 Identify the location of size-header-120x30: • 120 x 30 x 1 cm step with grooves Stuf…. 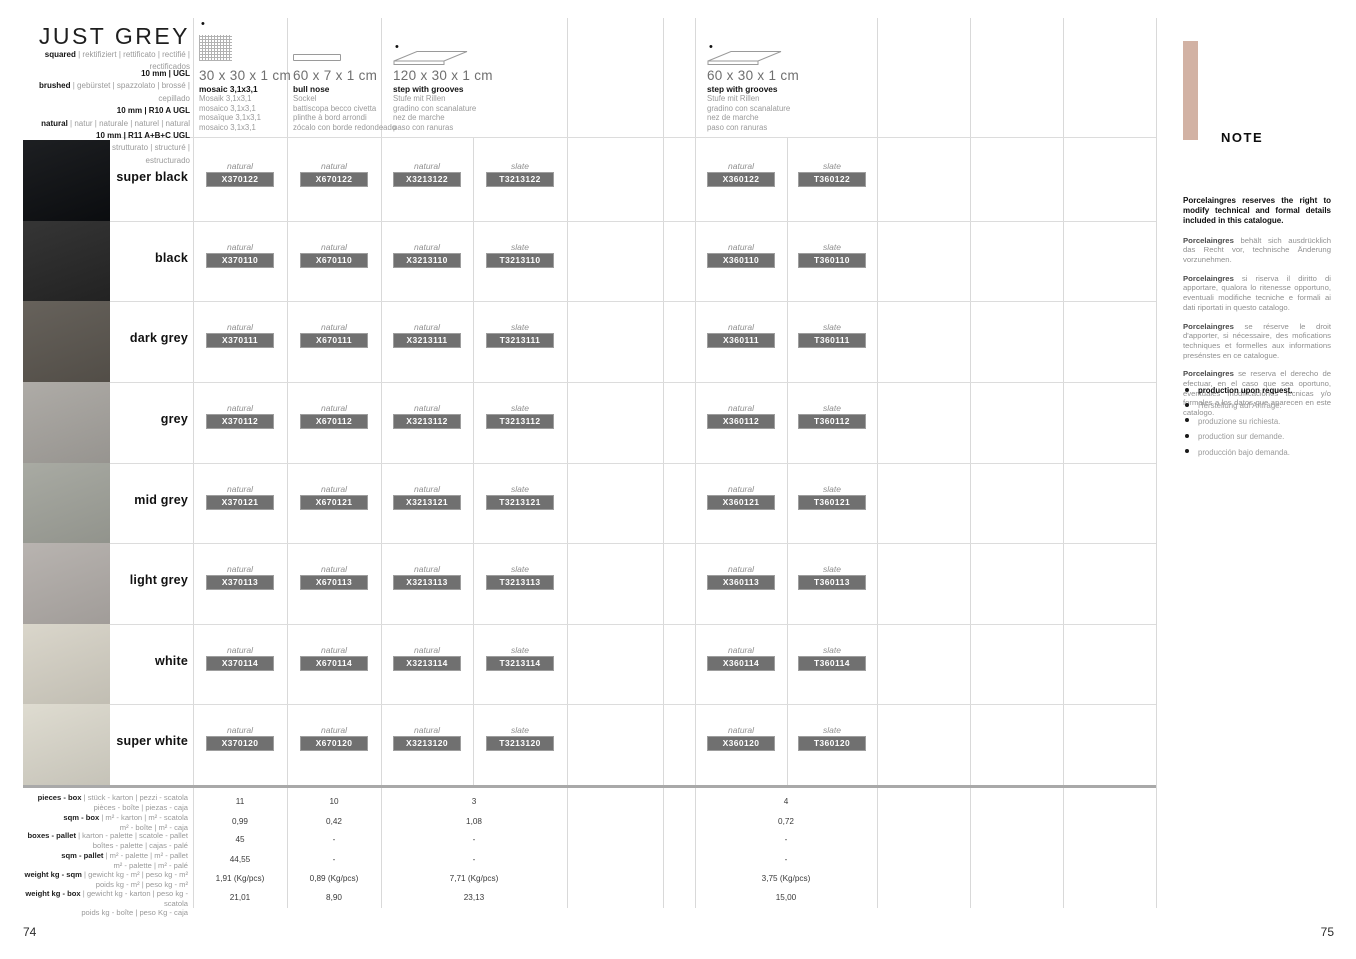
(448, 78).